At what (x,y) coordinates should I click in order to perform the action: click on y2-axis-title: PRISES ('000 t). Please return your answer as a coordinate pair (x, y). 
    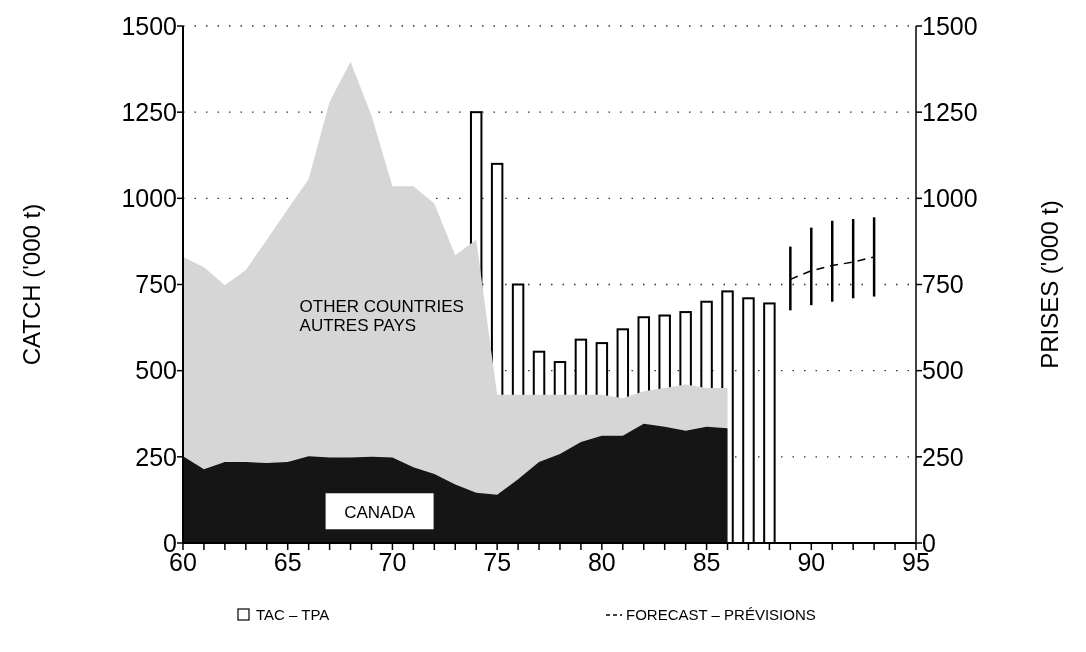
    Looking at the image, I should click on (1049, 284).